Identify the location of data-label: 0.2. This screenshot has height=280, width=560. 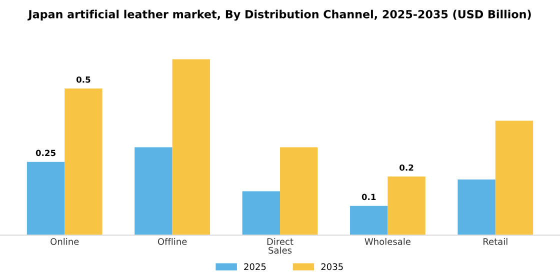
(407, 167).